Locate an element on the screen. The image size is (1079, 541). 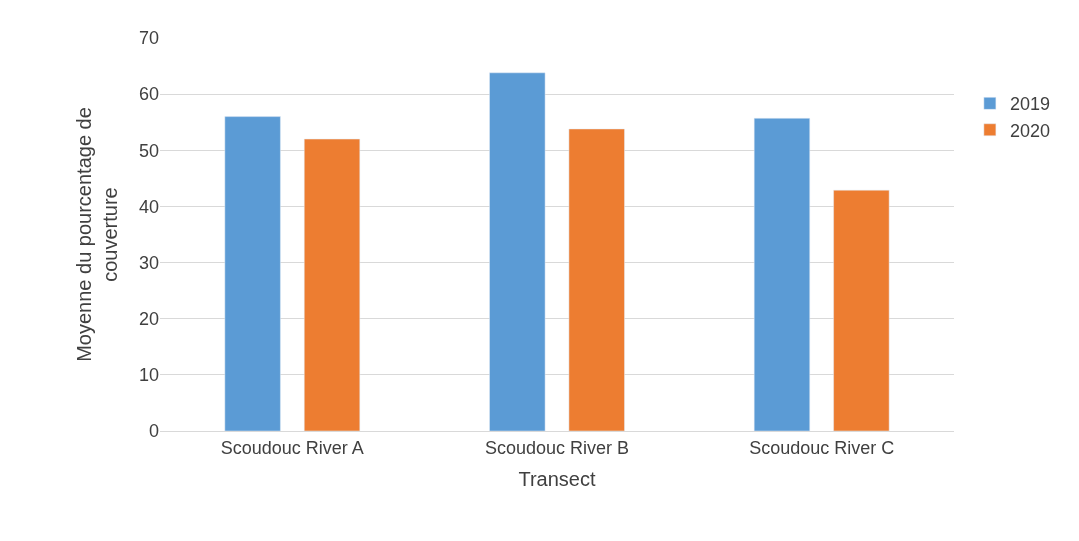
y-tick-label: 70 is located at coordinates (148, 38).